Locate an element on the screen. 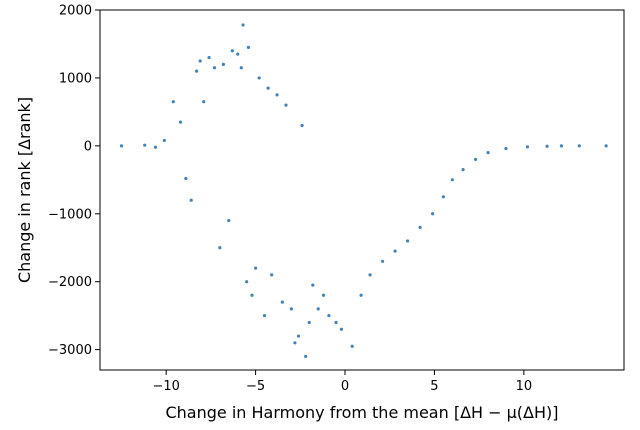 The height and width of the screenshot is (430, 640). x-tick-label: 0 is located at coordinates (345, 386).